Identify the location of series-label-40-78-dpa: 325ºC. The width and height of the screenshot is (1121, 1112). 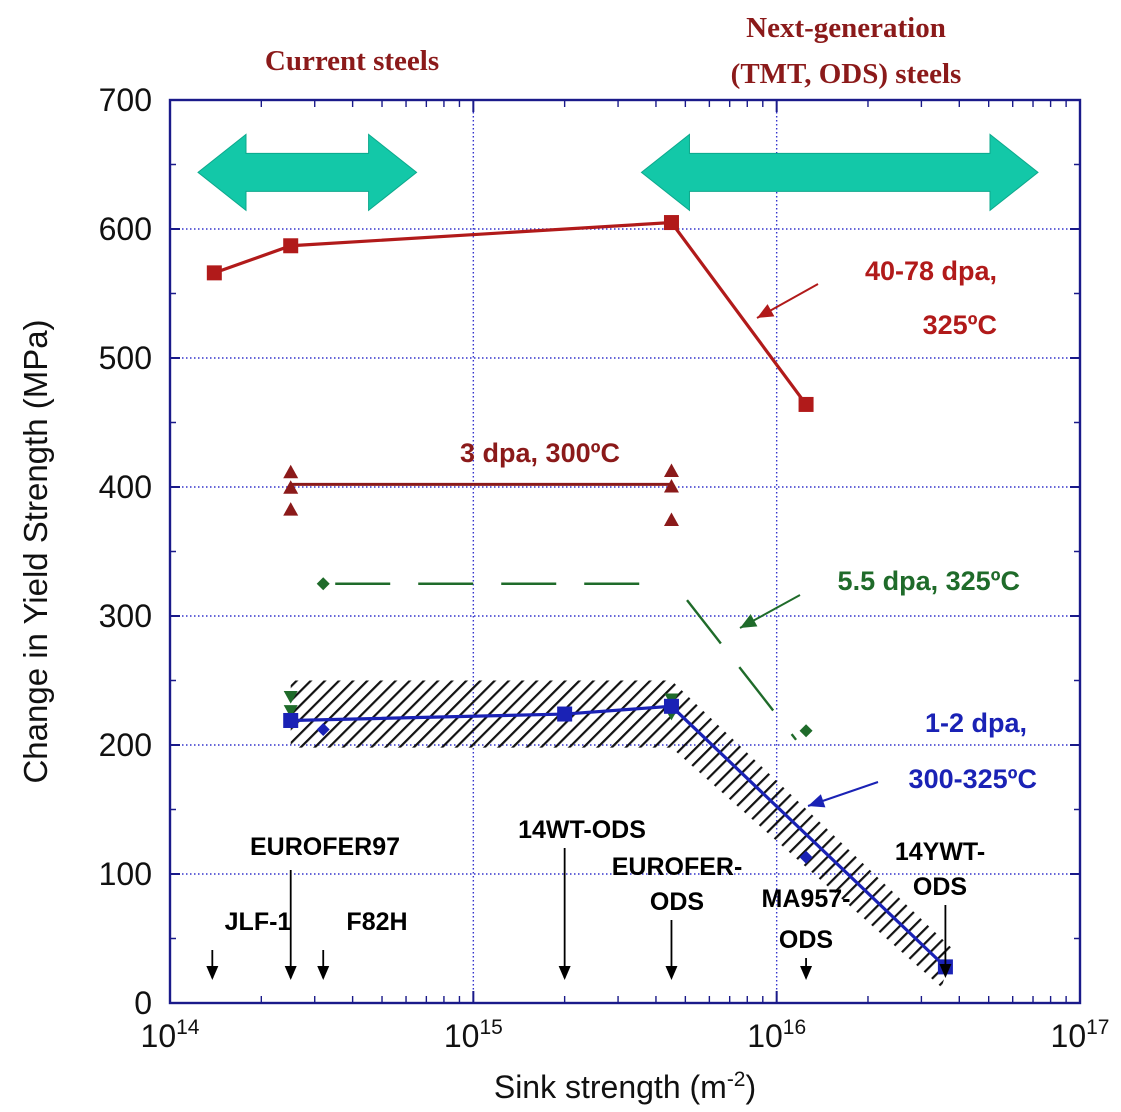
(960, 325).